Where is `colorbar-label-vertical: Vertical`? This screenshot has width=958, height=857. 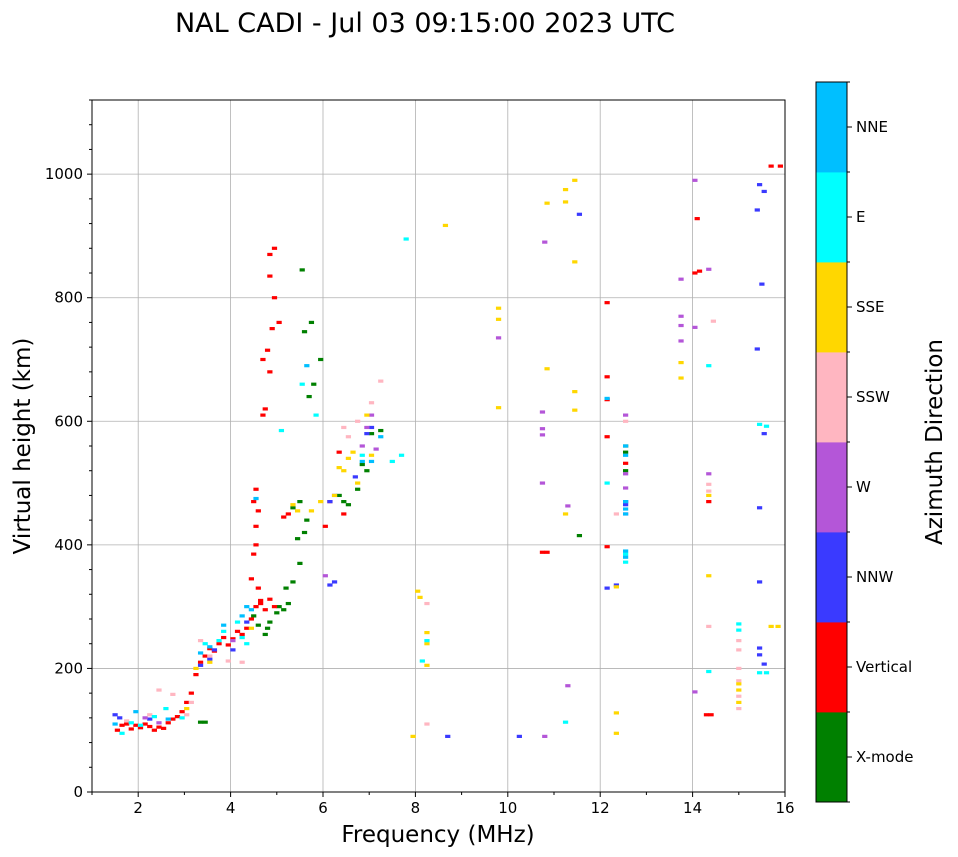
colorbar-label-vertical: Vertical is located at coordinates (884, 667).